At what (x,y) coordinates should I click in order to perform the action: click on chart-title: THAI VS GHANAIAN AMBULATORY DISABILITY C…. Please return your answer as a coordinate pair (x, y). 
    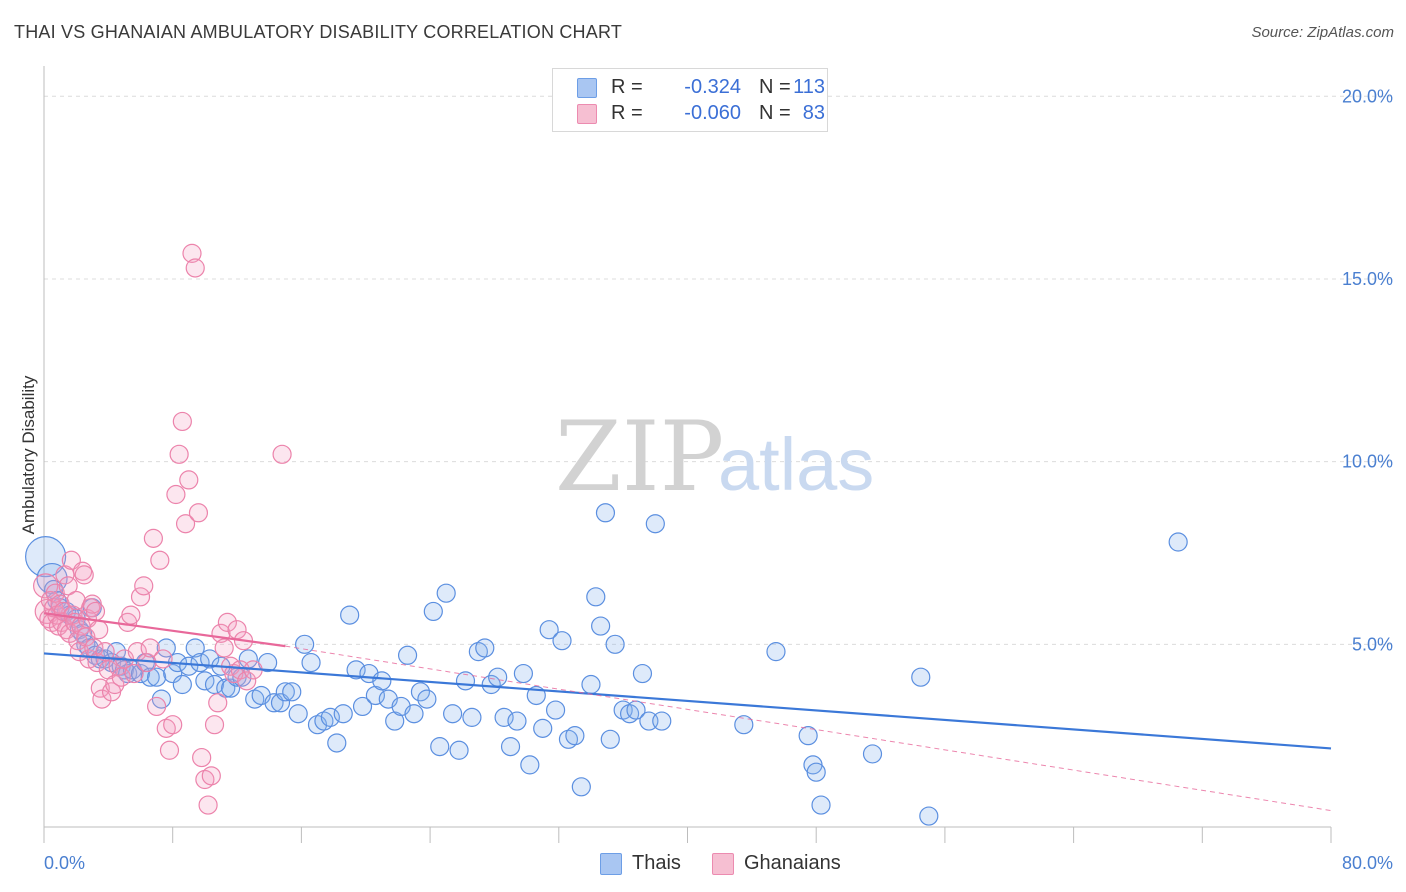
    Looking at the image, I should click on (318, 32).